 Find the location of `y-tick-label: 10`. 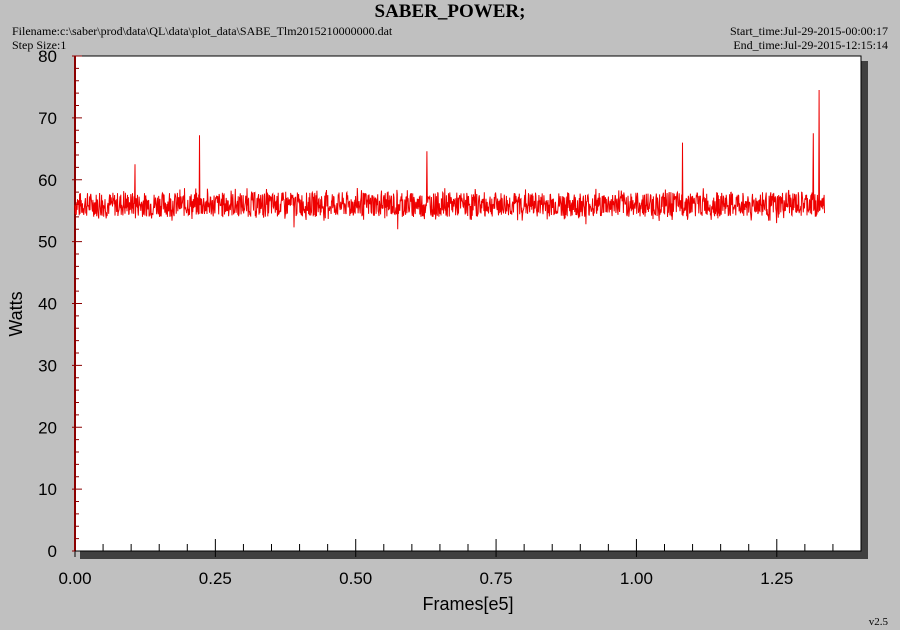

y-tick-label: 10 is located at coordinates (47, 489).